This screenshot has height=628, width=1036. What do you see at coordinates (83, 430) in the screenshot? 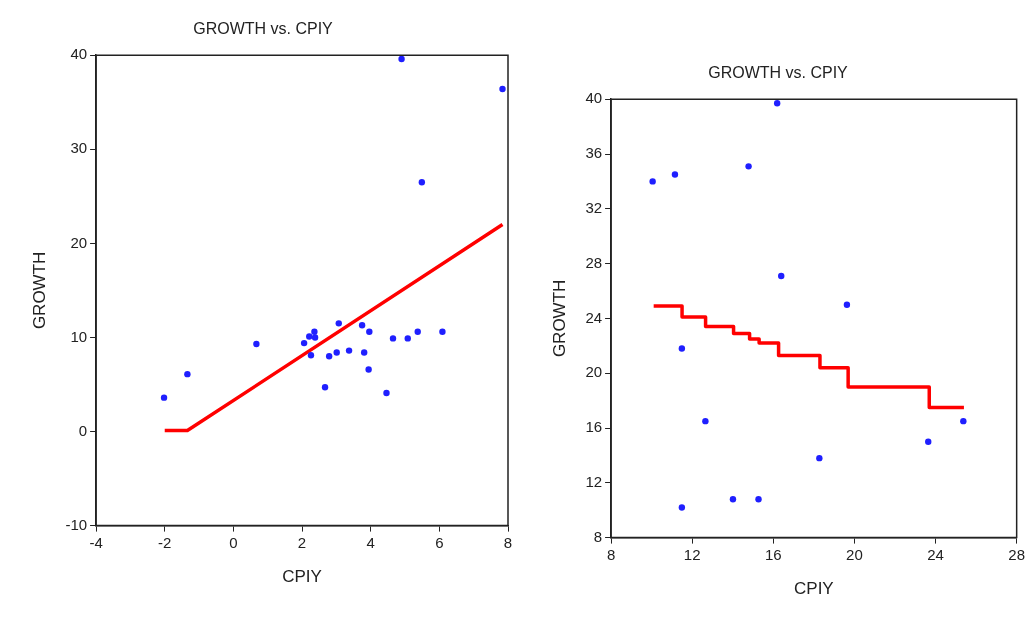
I see `y-tick-label: 0` at bounding box center [83, 430].